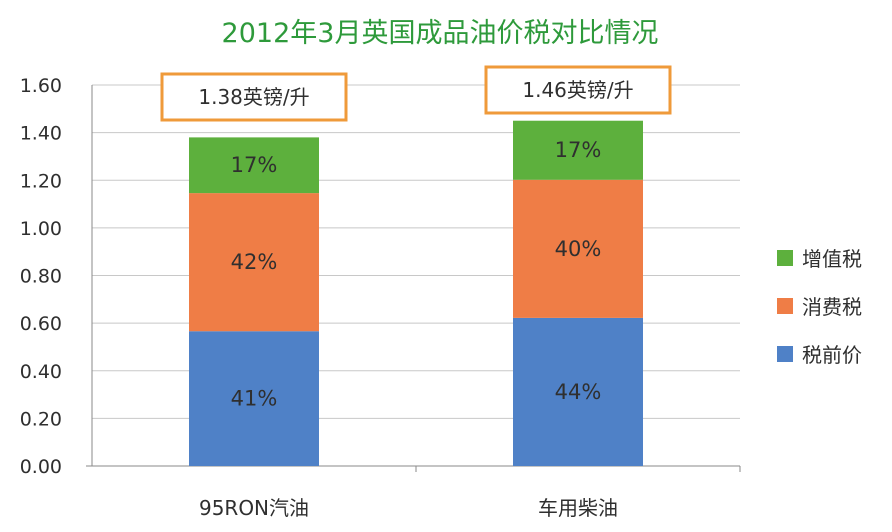 The image size is (892, 532). I want to click on y-tick-label: 0.00, so click(41, 467).